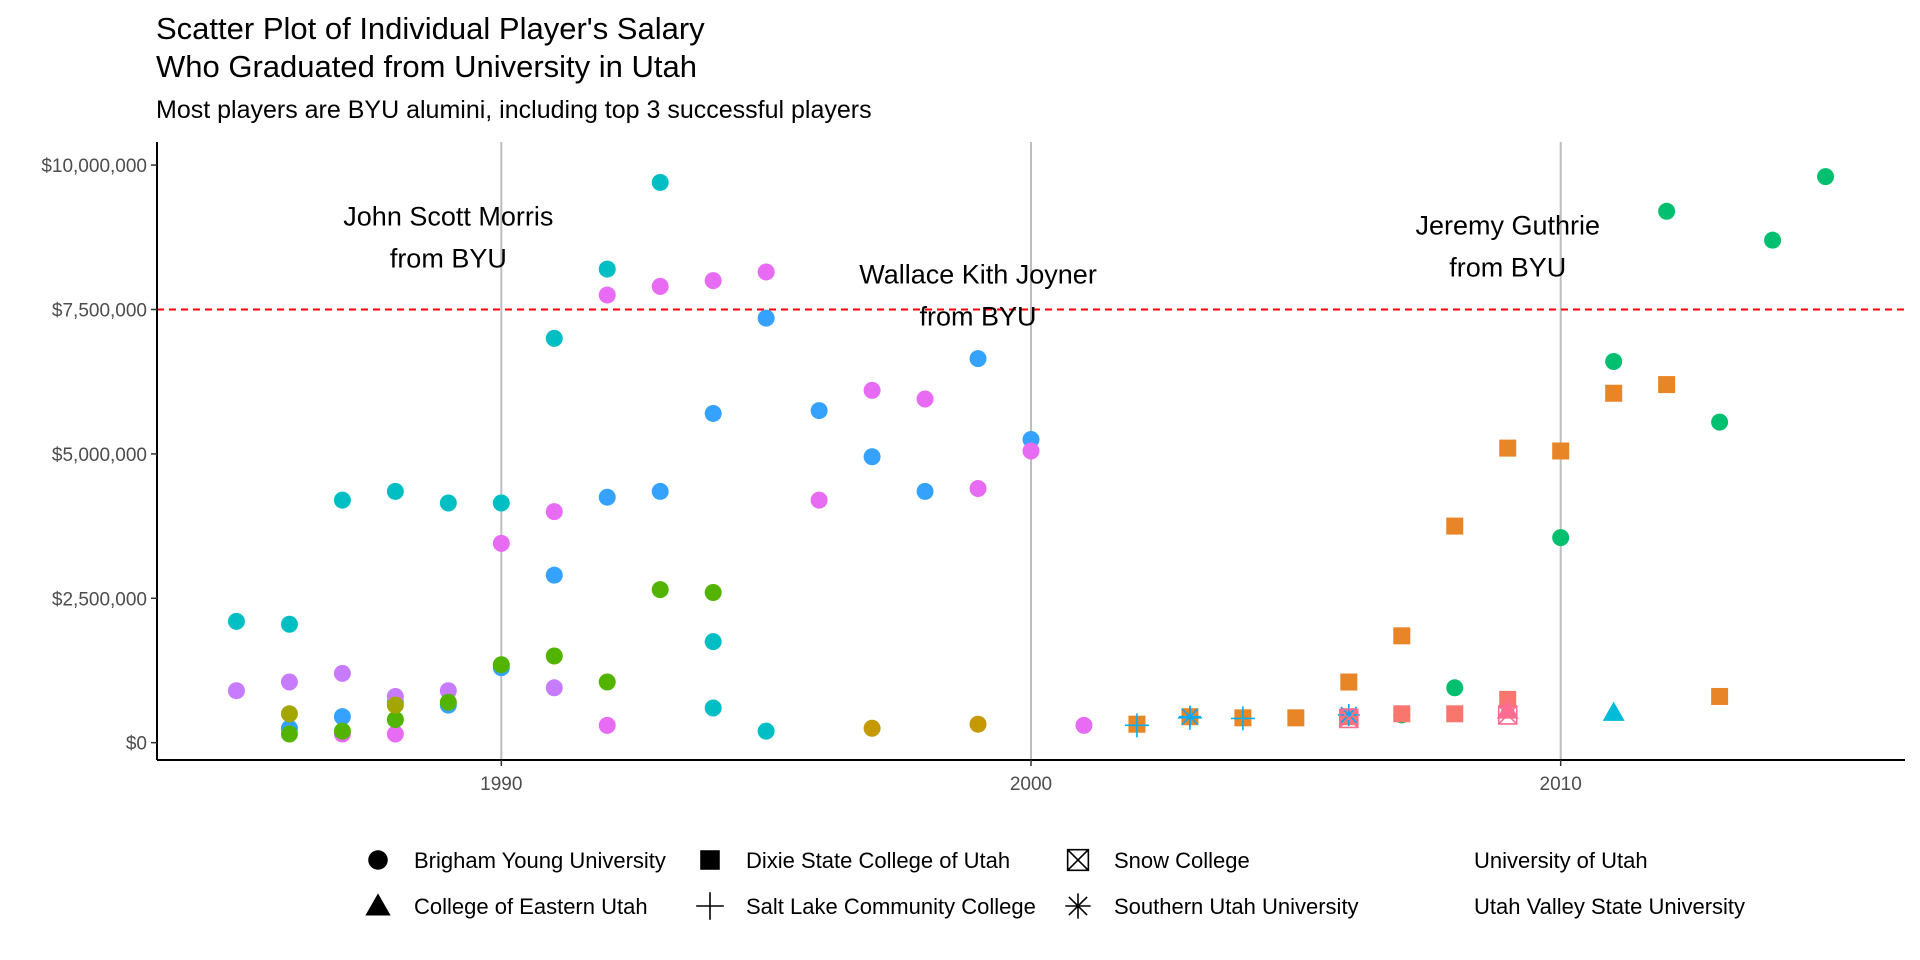 The width and height of the screenshot is (1920, 960). I want to click on annotation-text: Jeremy Guthrie, so click(1507, 225).